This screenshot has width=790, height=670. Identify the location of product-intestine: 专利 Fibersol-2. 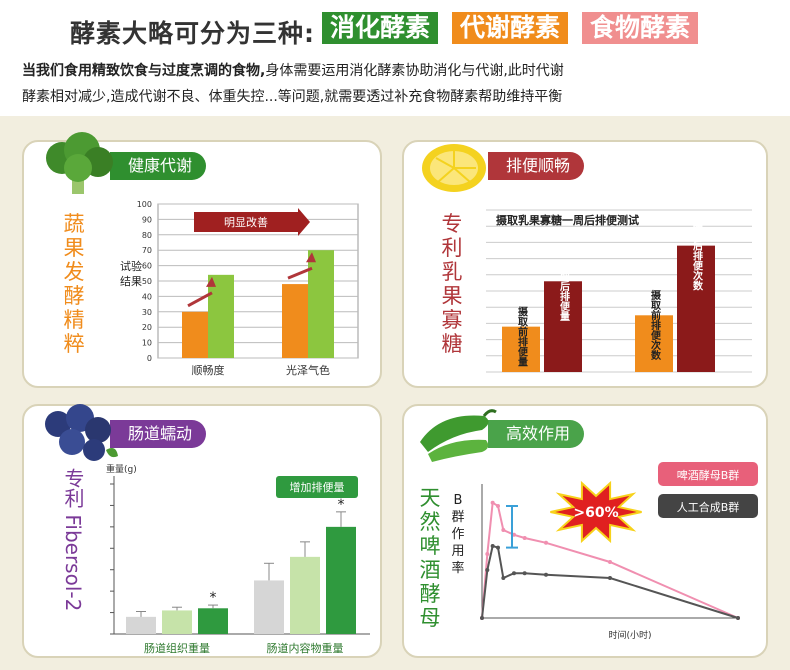
(73, 542).